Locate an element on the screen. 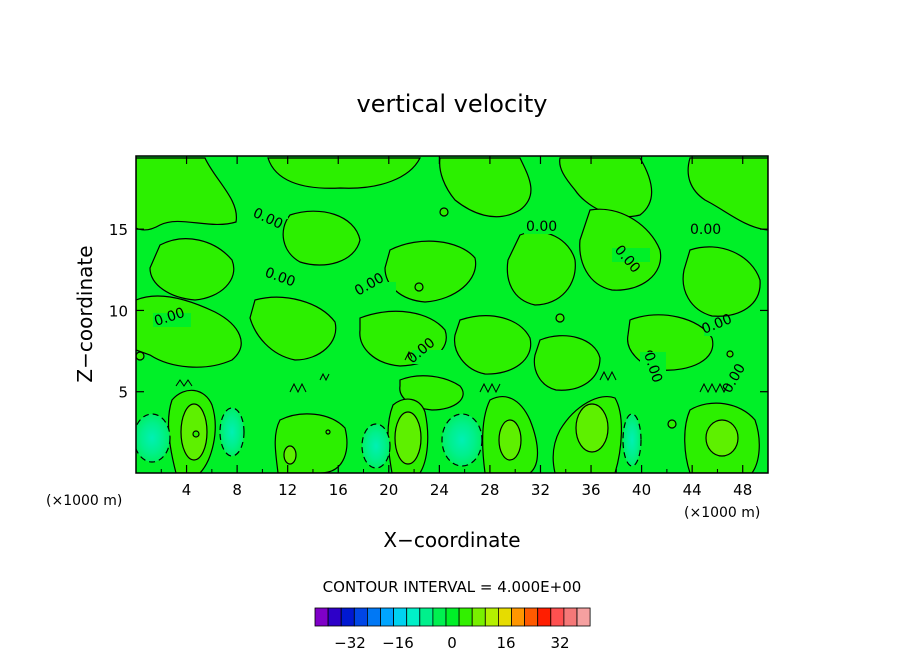 The width and height of the screenshot is (904, 654). x-tick-label: 4 is located at coordinates (187, 490).